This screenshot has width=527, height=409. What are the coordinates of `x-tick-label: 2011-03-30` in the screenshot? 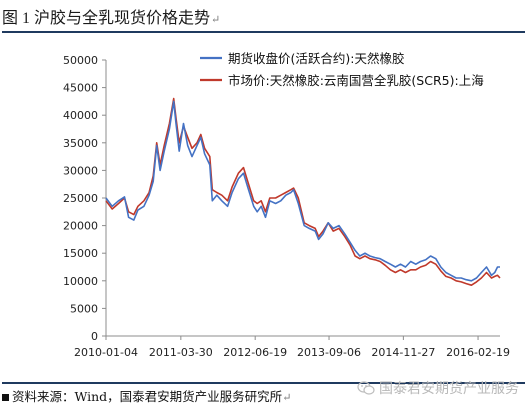 It's located at (181, 352).